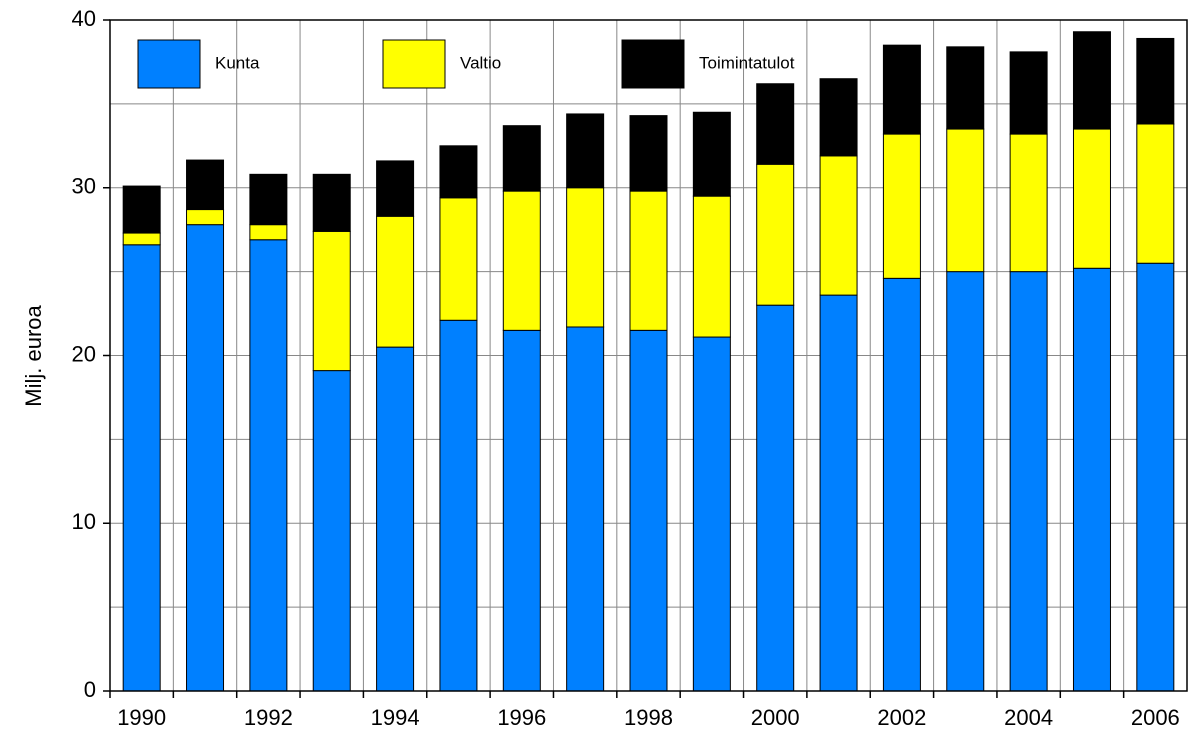 This screenshot has width=1202, height=733. I want to click on x-tick-label: 2002, so click(901, 717).